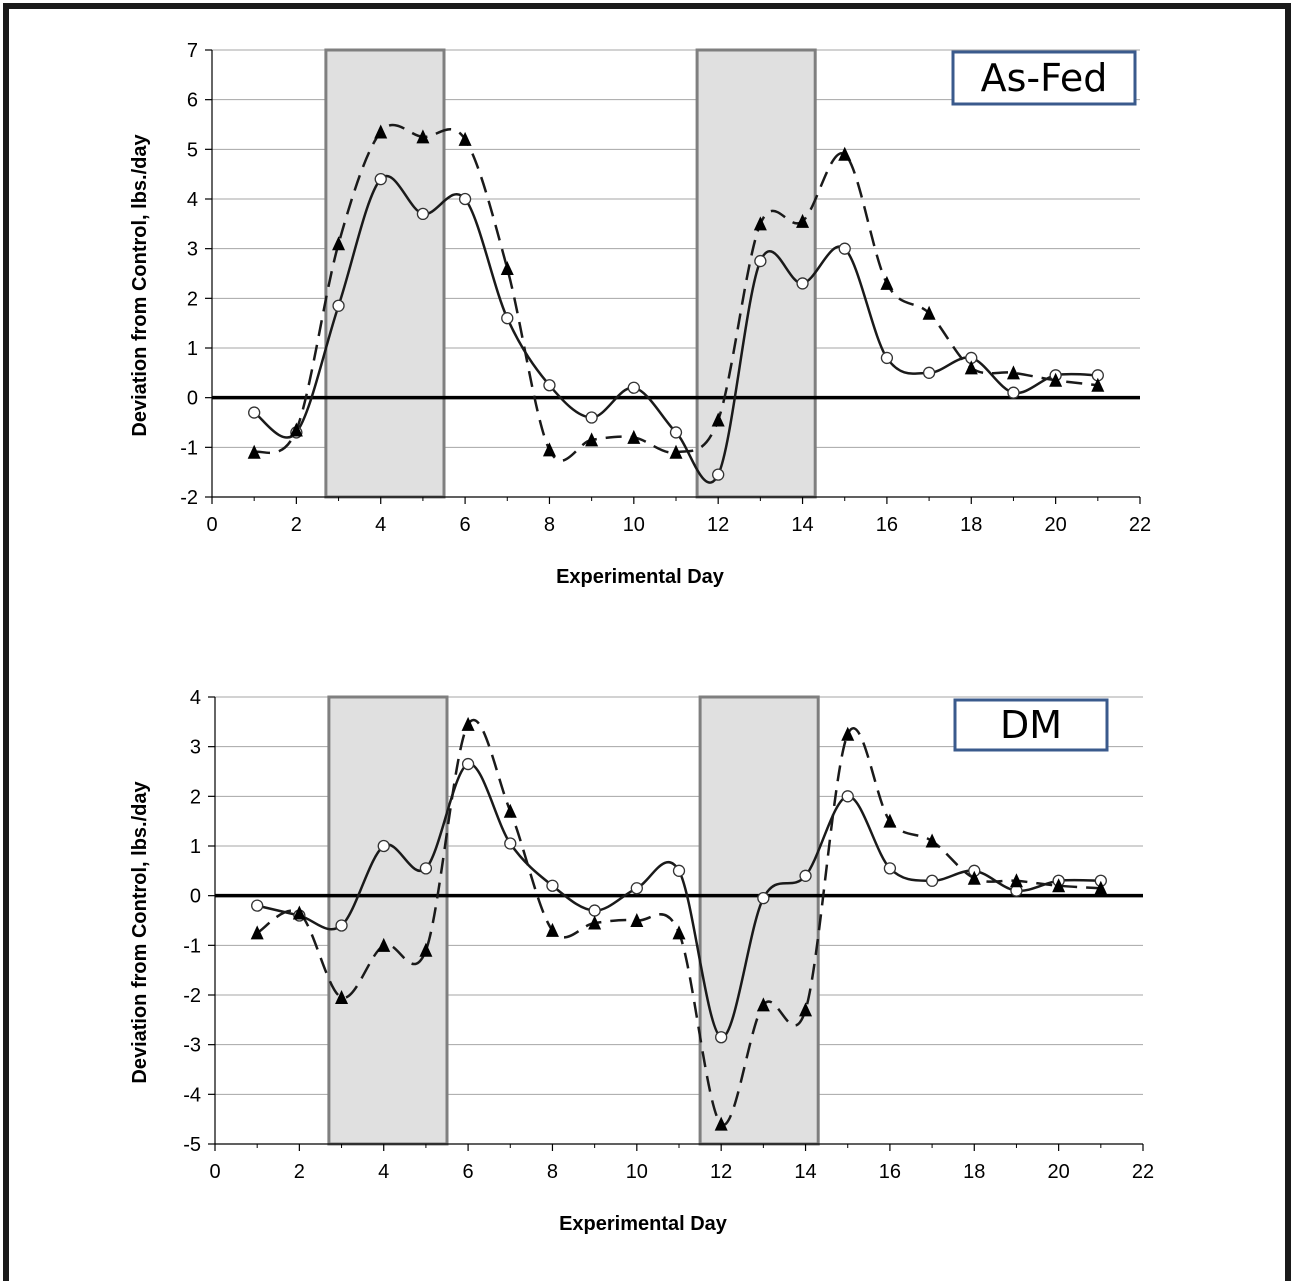  Describe the element at coordinates (192, 996) in the screenshot. I see `y-tick-label: -2` at that location.